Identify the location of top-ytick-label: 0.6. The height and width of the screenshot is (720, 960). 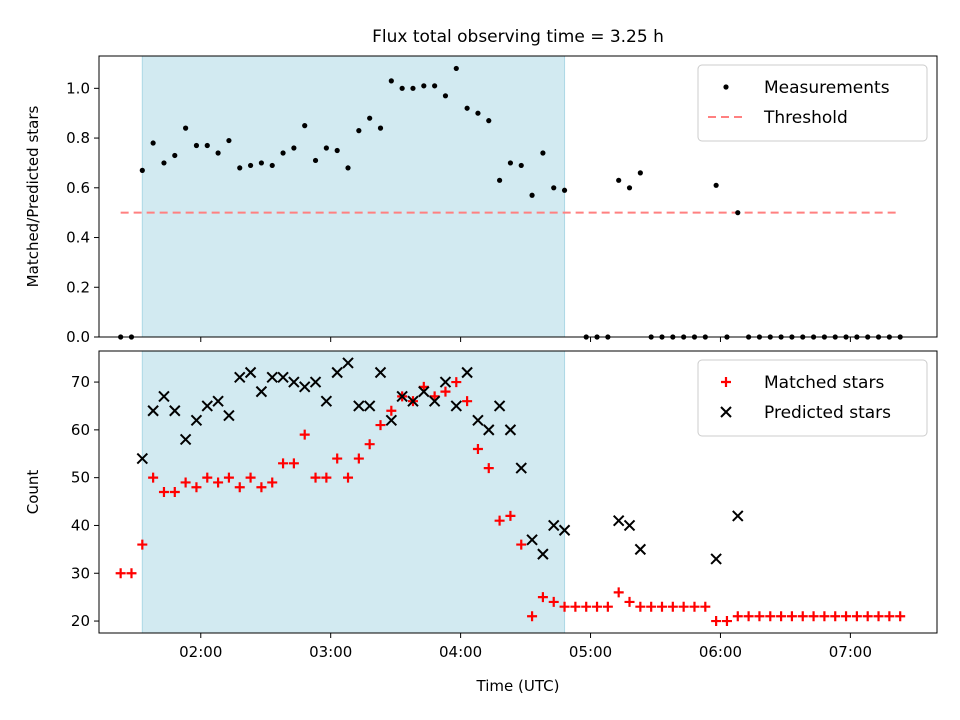
(78, 188).